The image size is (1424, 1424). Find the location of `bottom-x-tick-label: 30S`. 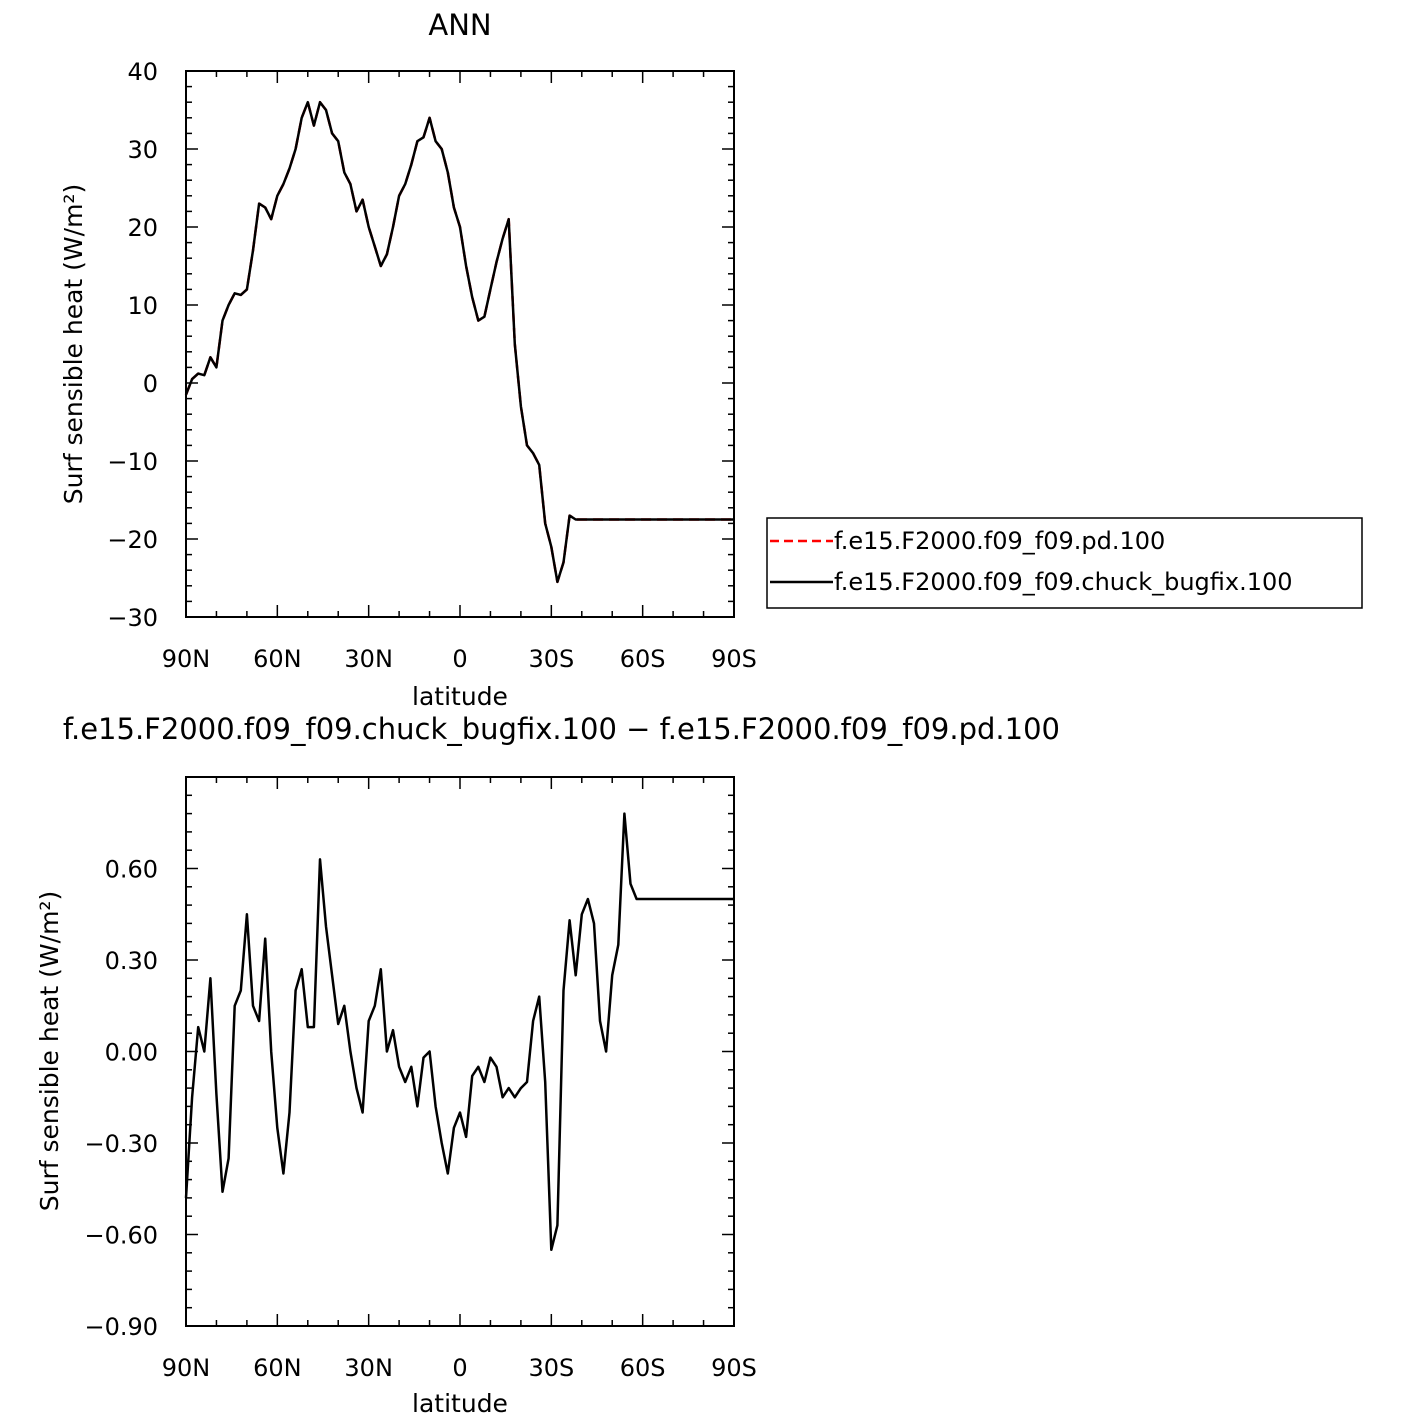

bottom-x-tick-label: 30S is located at coordinates (551, 1368).